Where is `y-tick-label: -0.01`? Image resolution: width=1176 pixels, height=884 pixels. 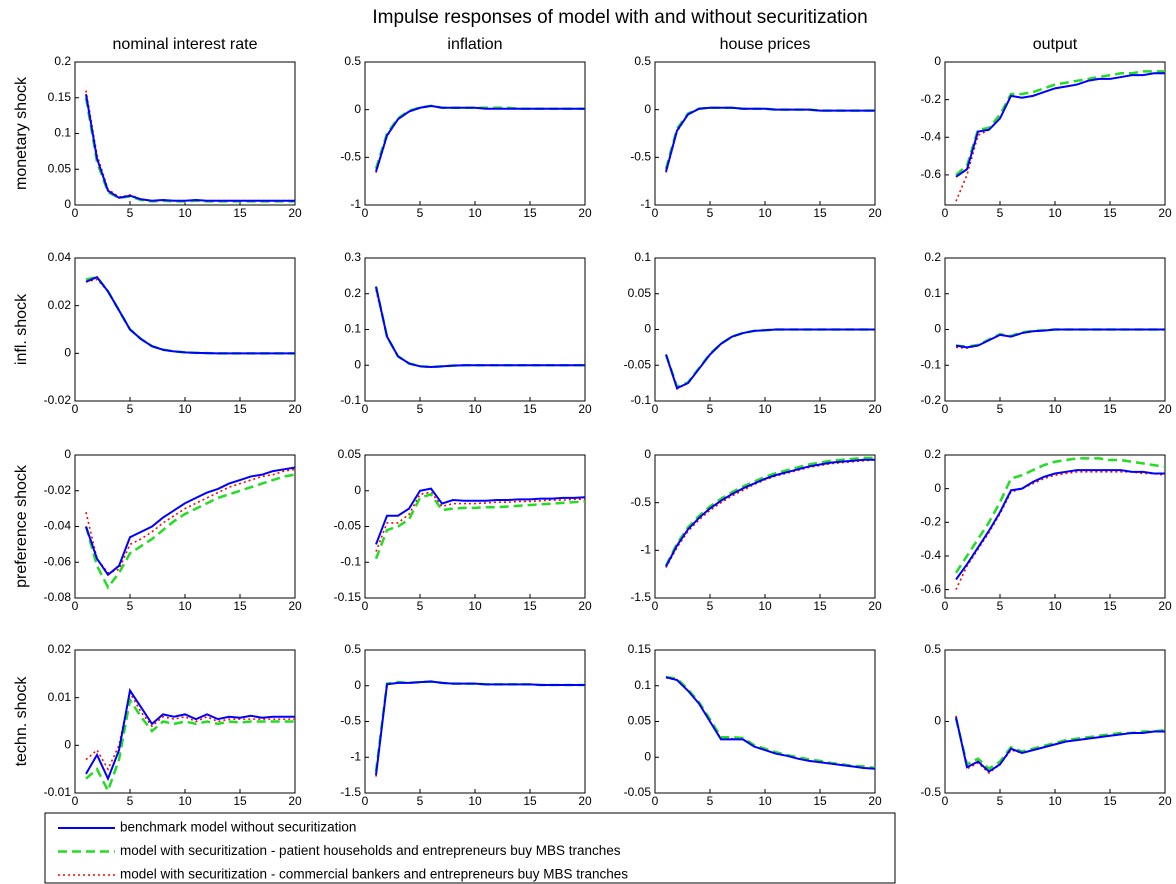 y-tick-label: -0.01 is located at coordinates (58, 792).